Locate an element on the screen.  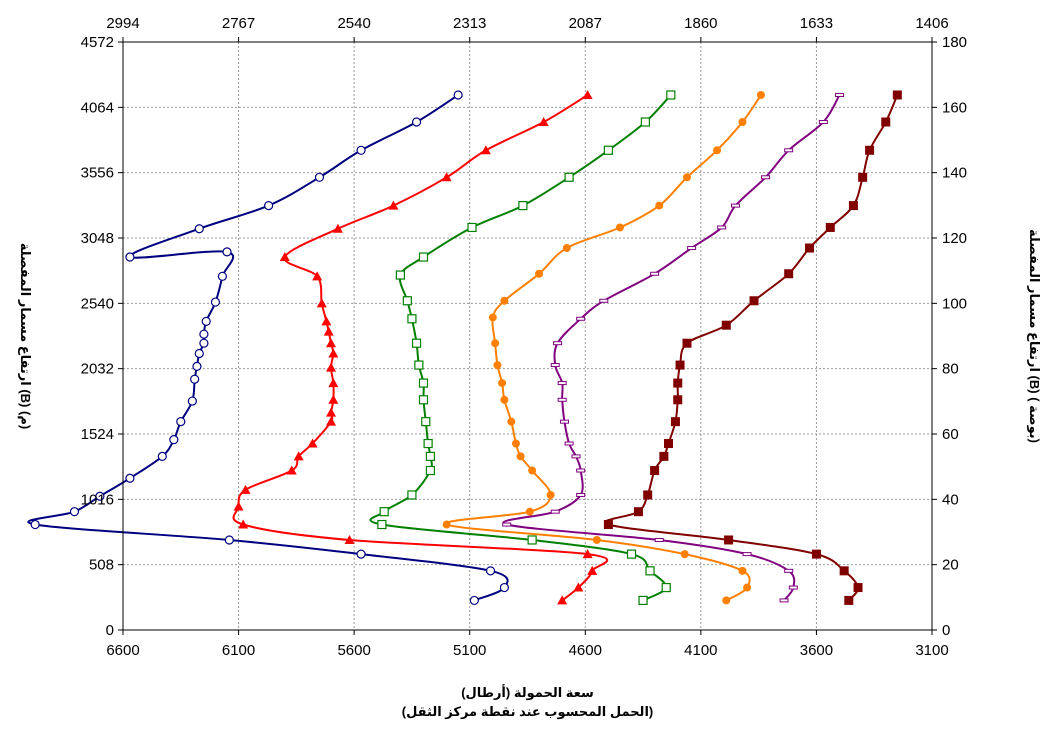
y-left-tick-label: 3048 is located at coordinates (97, 238).